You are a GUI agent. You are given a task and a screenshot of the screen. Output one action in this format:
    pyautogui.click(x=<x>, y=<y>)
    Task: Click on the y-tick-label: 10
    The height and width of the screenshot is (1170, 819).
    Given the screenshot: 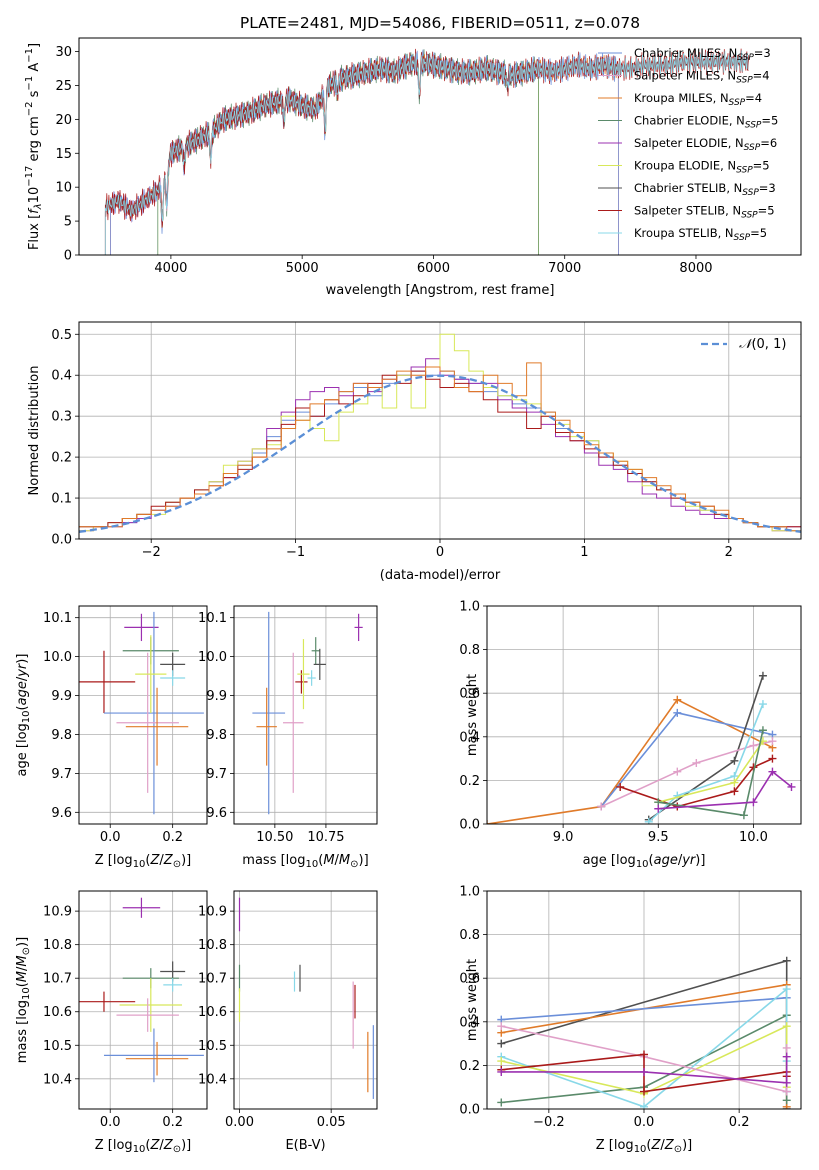 What is the action you would take?
    pyautogui.click(x=63, y=188)
    